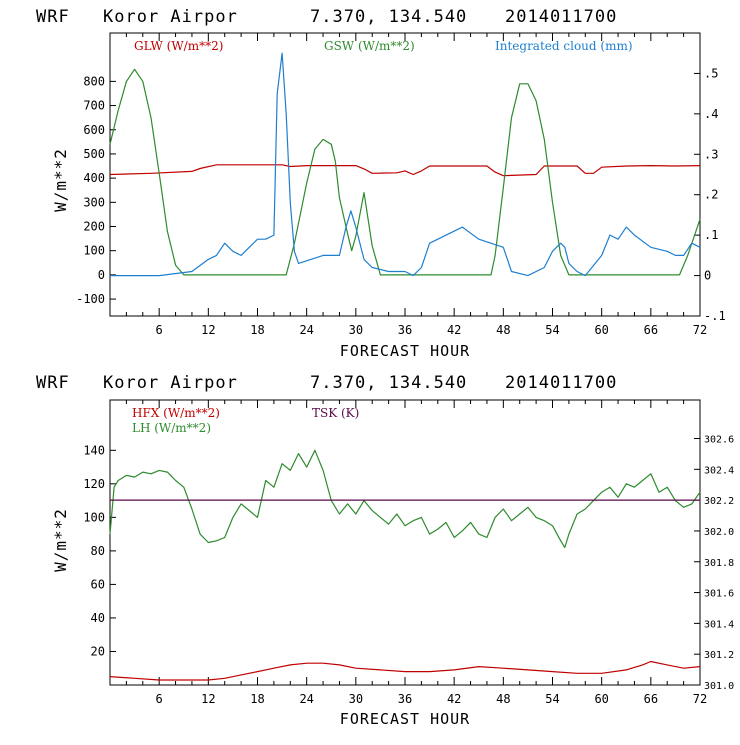 The width and height of the screenshot is (740, 745). Describe the element at coordinates (719, 686) in the screenshot. I see `y2-tick-label: 301.0` at that location.